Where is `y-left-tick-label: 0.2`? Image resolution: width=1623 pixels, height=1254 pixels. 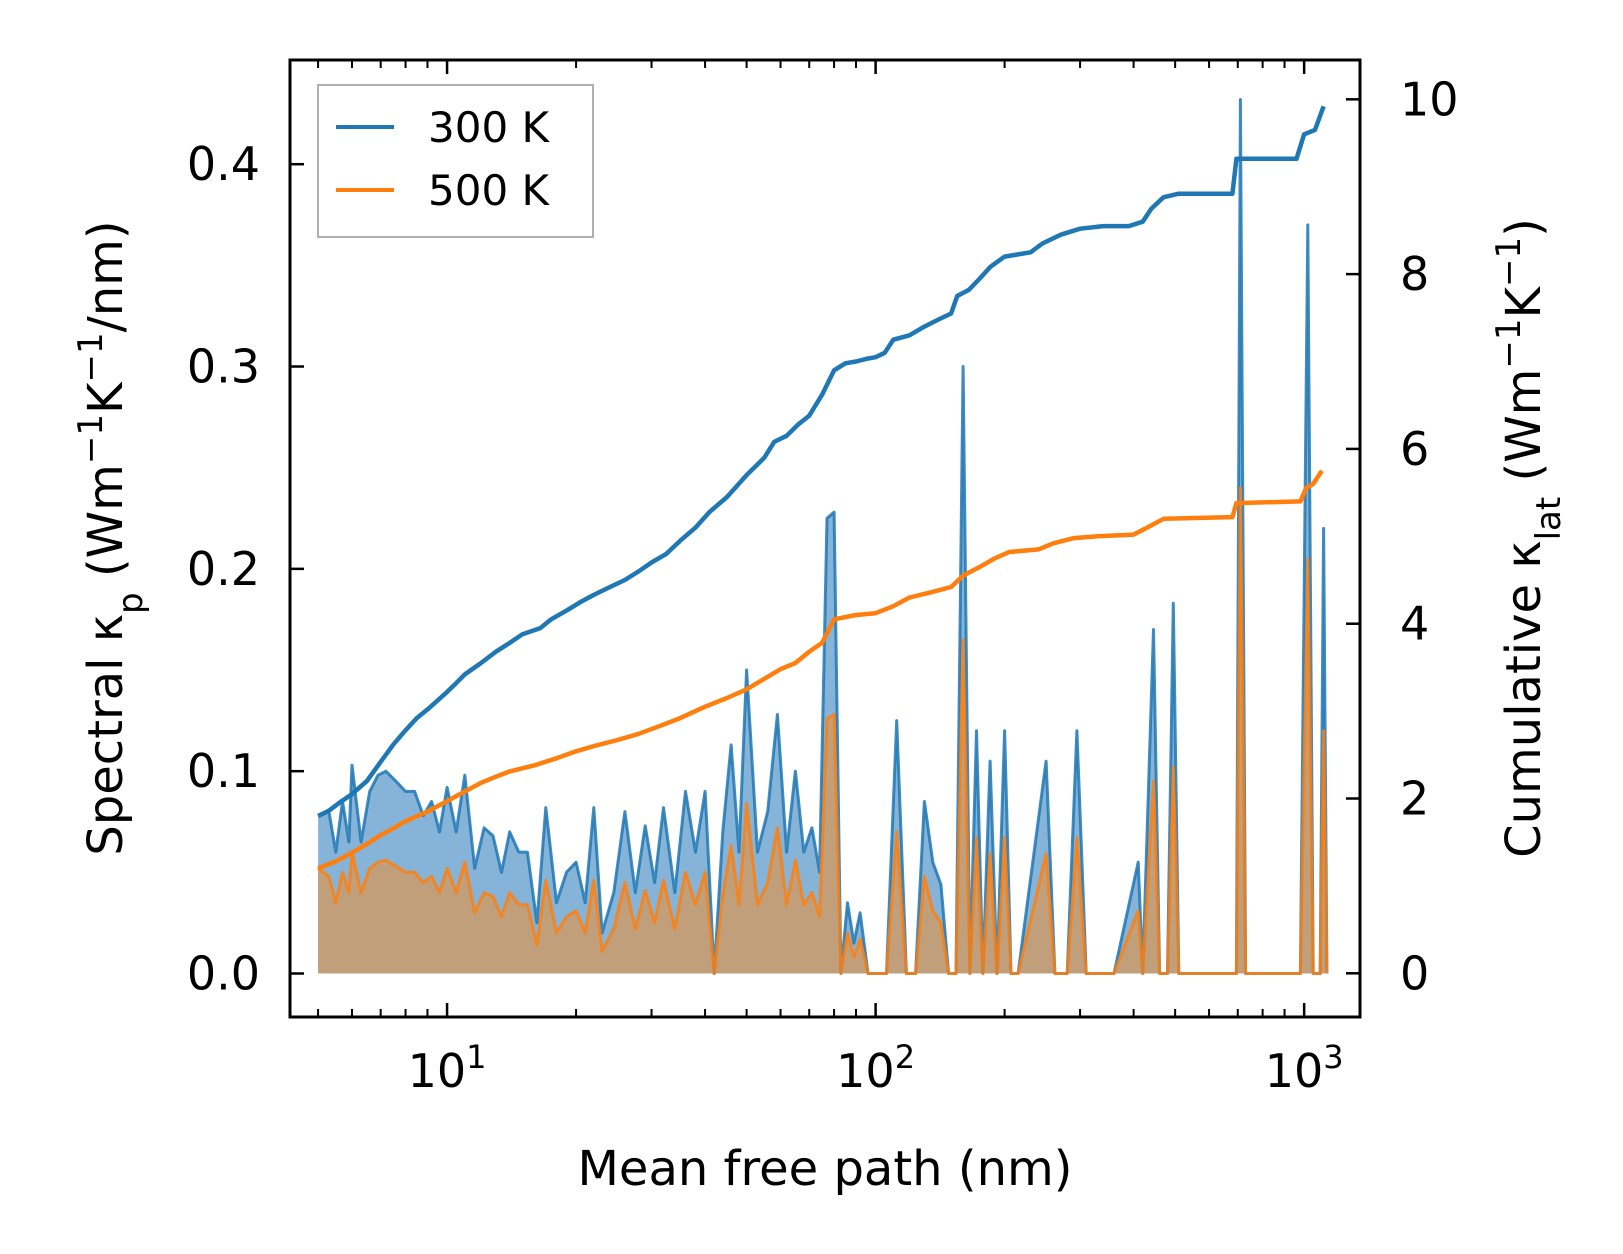 y-left-tick-label: 0.2 is located at coordinates (223, 569).